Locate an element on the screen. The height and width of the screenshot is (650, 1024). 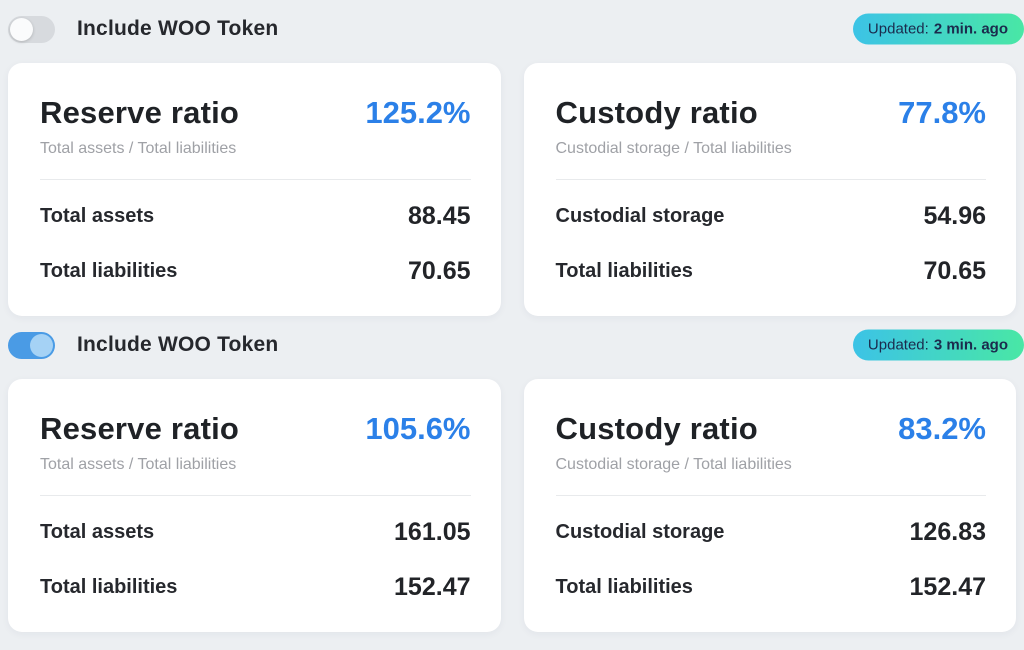
metric-row: Custodial storage 126.83 is located at coordinates (771, 532).